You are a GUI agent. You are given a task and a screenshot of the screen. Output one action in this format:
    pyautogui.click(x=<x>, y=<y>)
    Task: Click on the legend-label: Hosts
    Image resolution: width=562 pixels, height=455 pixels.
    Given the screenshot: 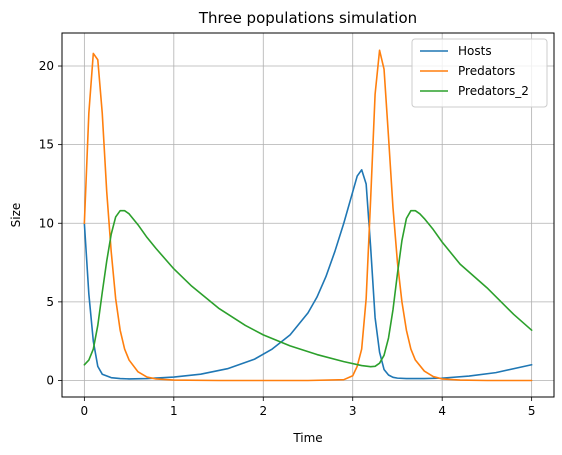 What is the action you would take?
    pyautogui.click(x=475, y=51)
    